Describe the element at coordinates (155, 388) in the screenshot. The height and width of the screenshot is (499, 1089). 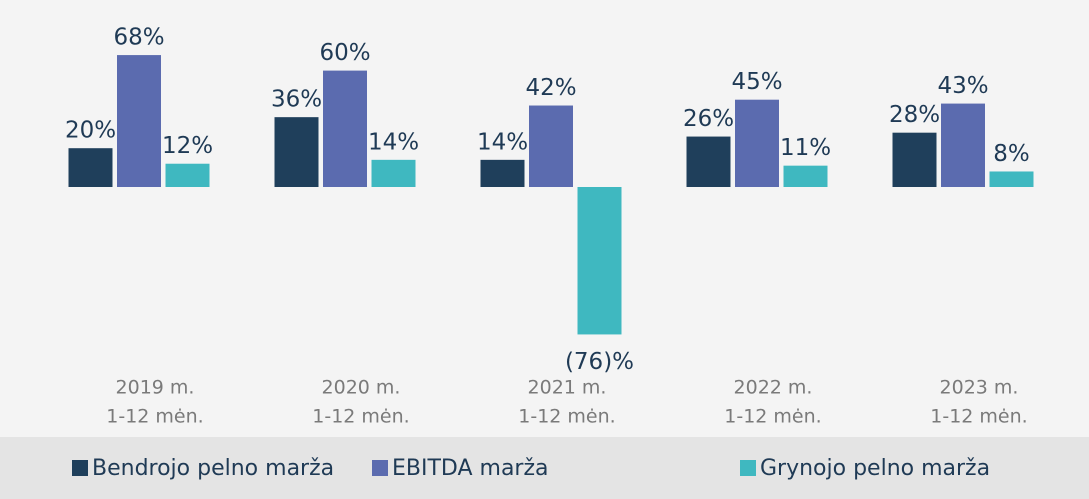
I see `x-tick-label: 2019 m.` at that location.